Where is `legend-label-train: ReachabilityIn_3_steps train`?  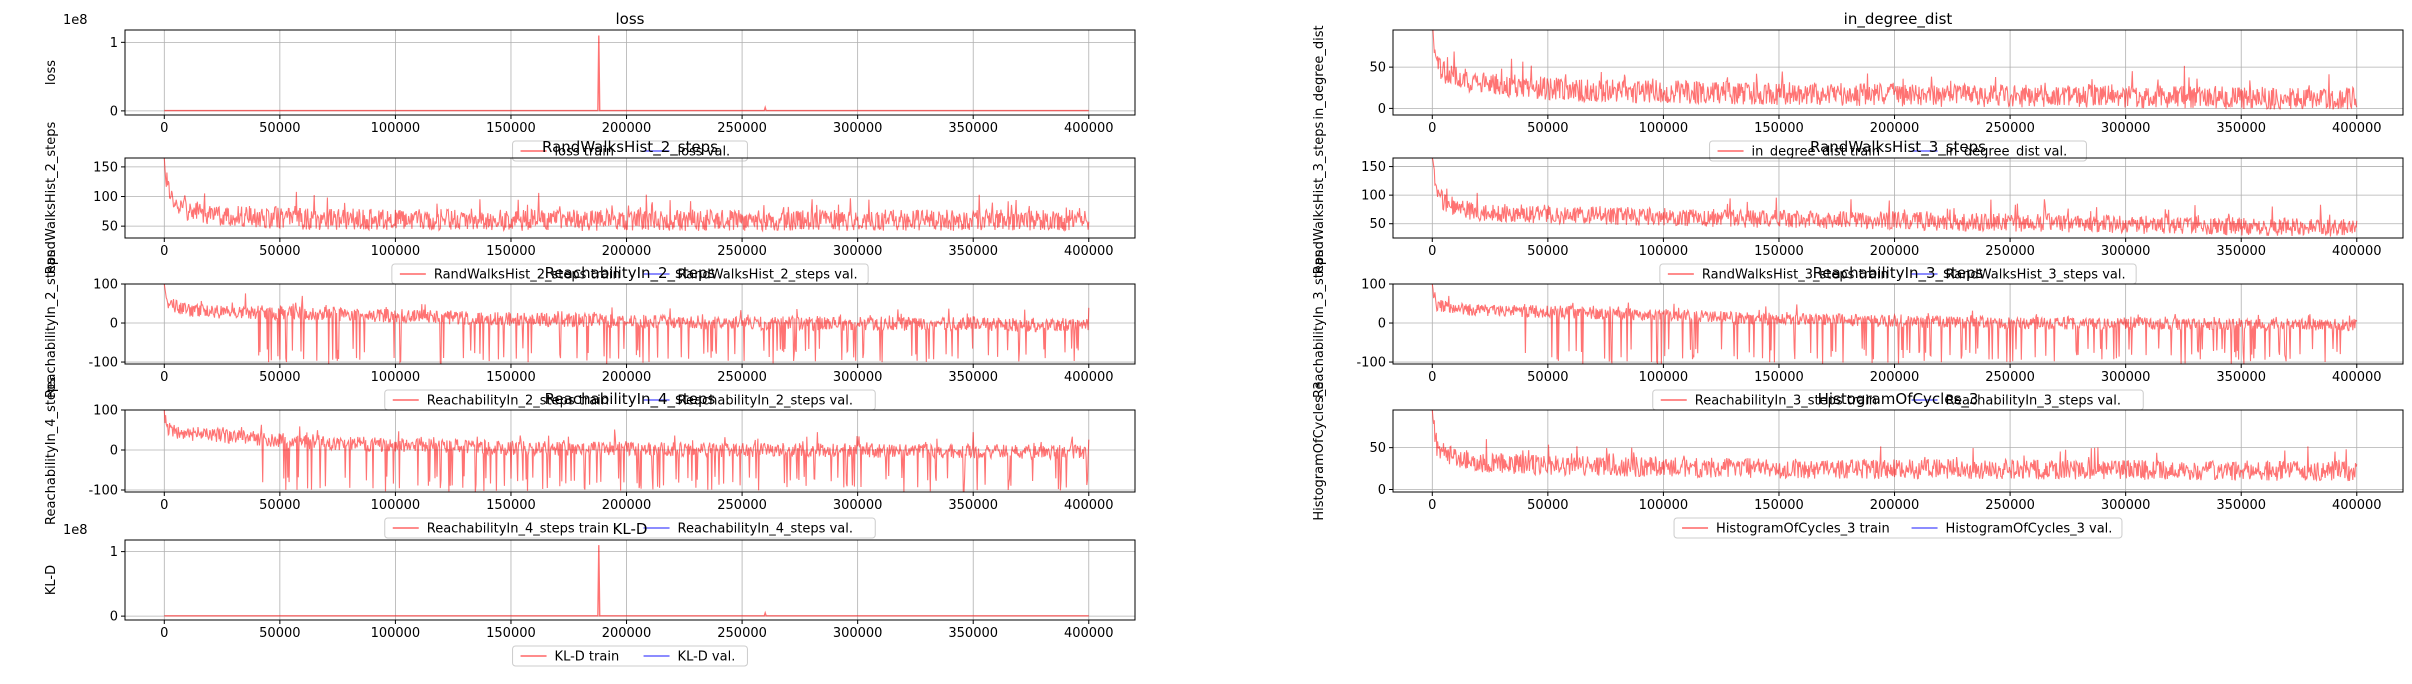 legend-label-train: ReachabilityIn_3_steps train is located at coordinates (1786, 401).